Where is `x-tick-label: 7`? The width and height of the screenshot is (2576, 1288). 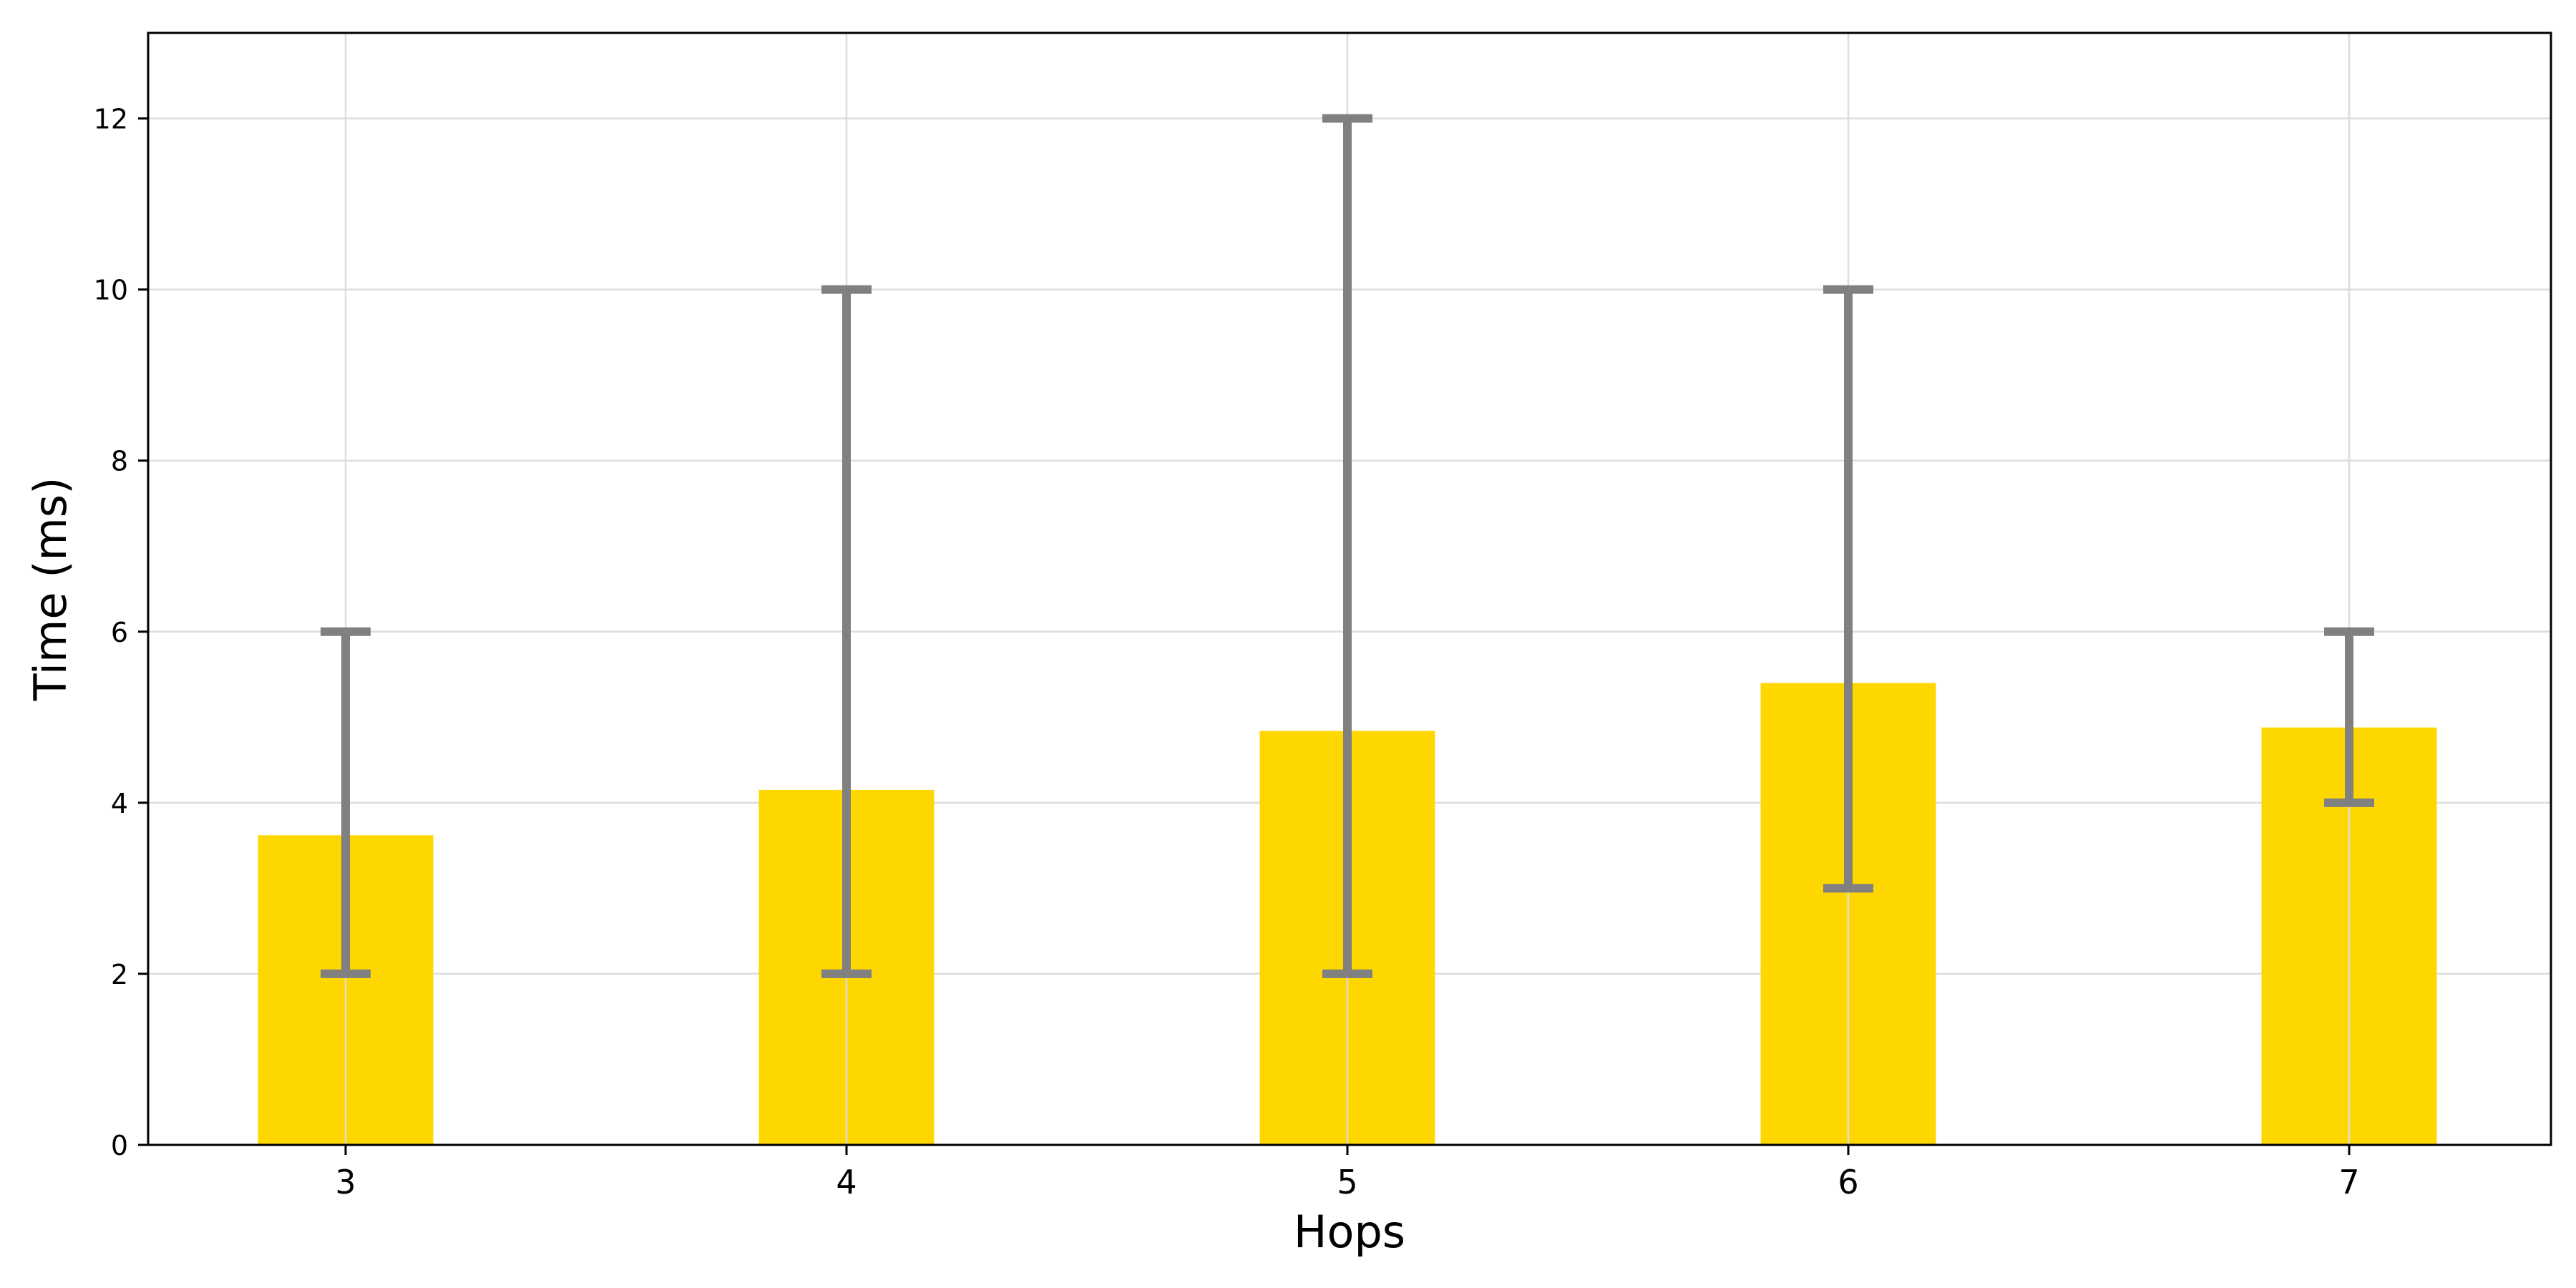 x-tick-label: 7 is located at coordinates (2348, 1182).